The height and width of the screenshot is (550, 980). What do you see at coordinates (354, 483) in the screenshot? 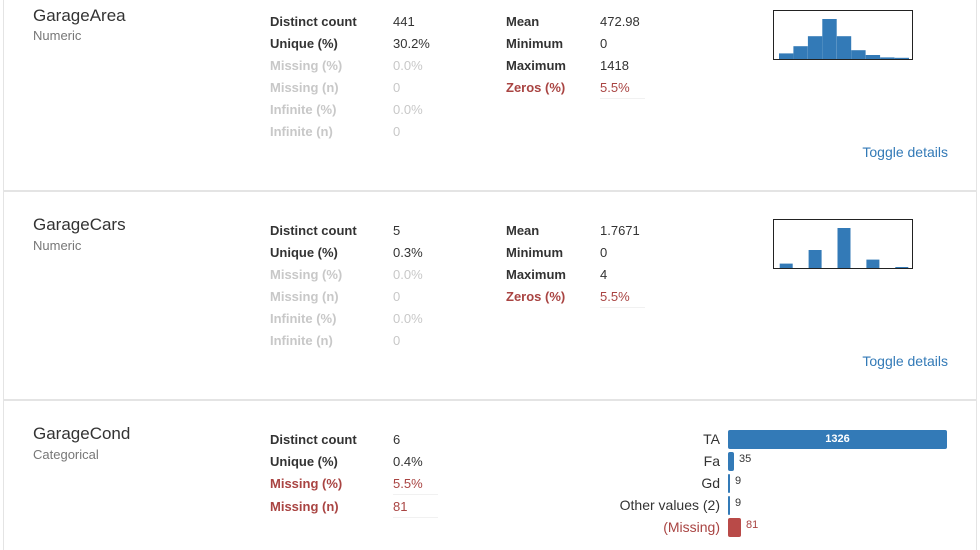
I see `stat-row: Missing (%) 5.5%` at bounding box center [354, 483].